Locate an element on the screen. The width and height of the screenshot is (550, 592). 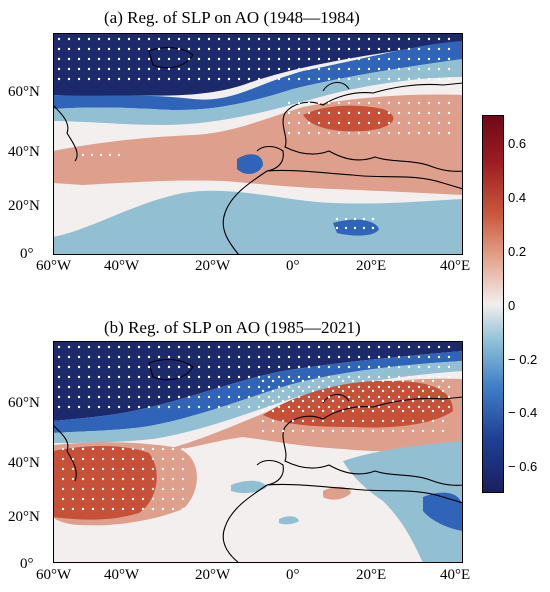
panel-a-title: (a) Reg. of SLP on AO (1948—1984) is located at coordinates (232, 17).